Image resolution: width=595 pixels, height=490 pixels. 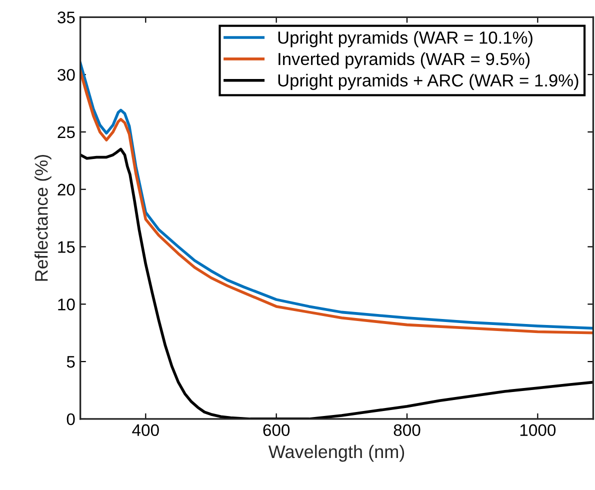 I want to click on y-tick-label: 25, so click(x=66, y=132).